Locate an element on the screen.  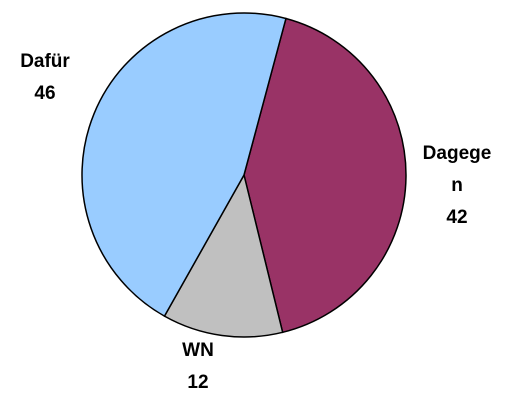
slice-label: Dagegen 42 is located at coordinates (457, 186).